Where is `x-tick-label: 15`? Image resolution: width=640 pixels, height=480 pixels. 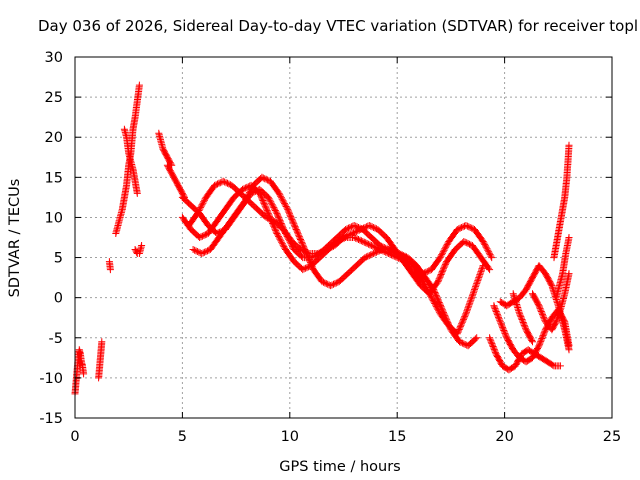
x-tick-label: 15 is located at coordinates (397, 437).